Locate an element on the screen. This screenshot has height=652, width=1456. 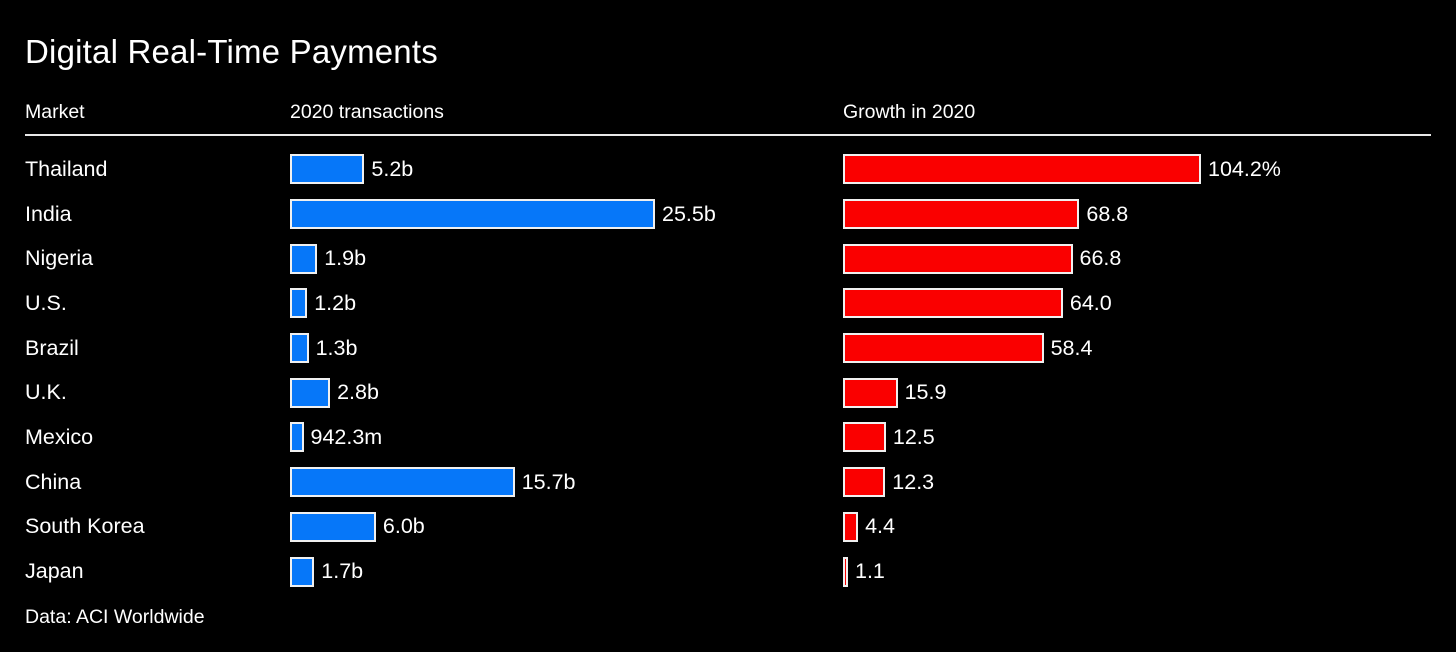
growth-bar-group: 12.5 is located at coordinates (889, 437).